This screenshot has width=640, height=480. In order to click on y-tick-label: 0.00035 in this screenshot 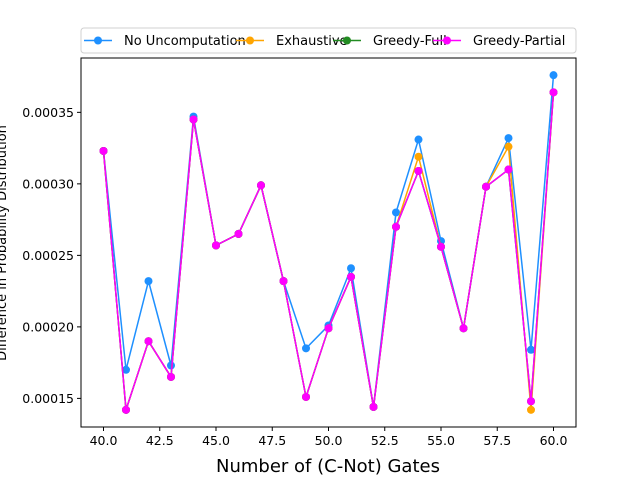, I will do `click(48, 112)`.